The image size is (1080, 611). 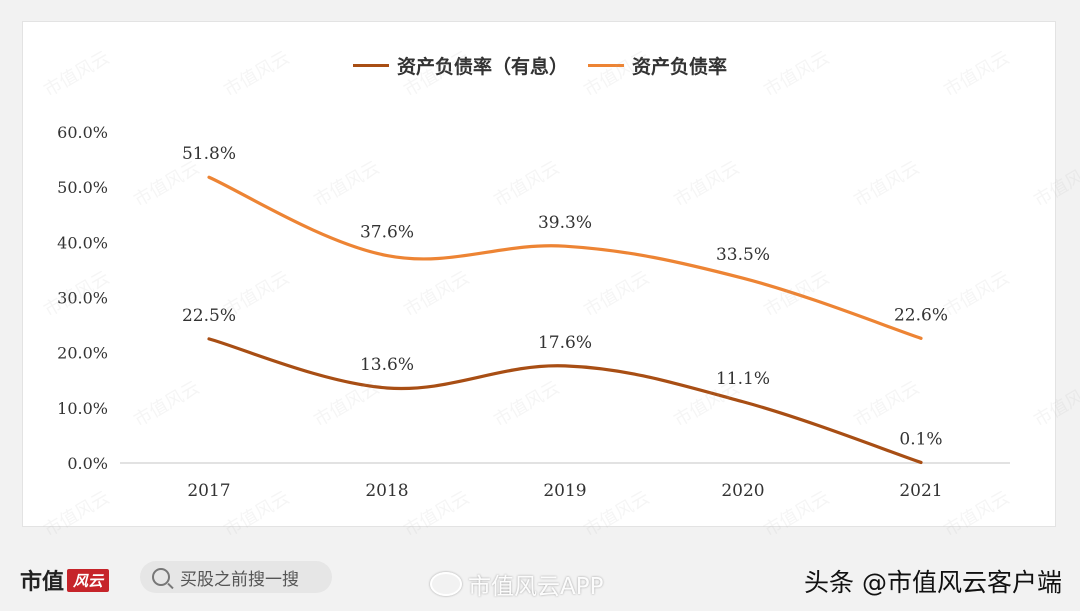 I want to click on legend-swatch-total, so click(x=606, y=65).